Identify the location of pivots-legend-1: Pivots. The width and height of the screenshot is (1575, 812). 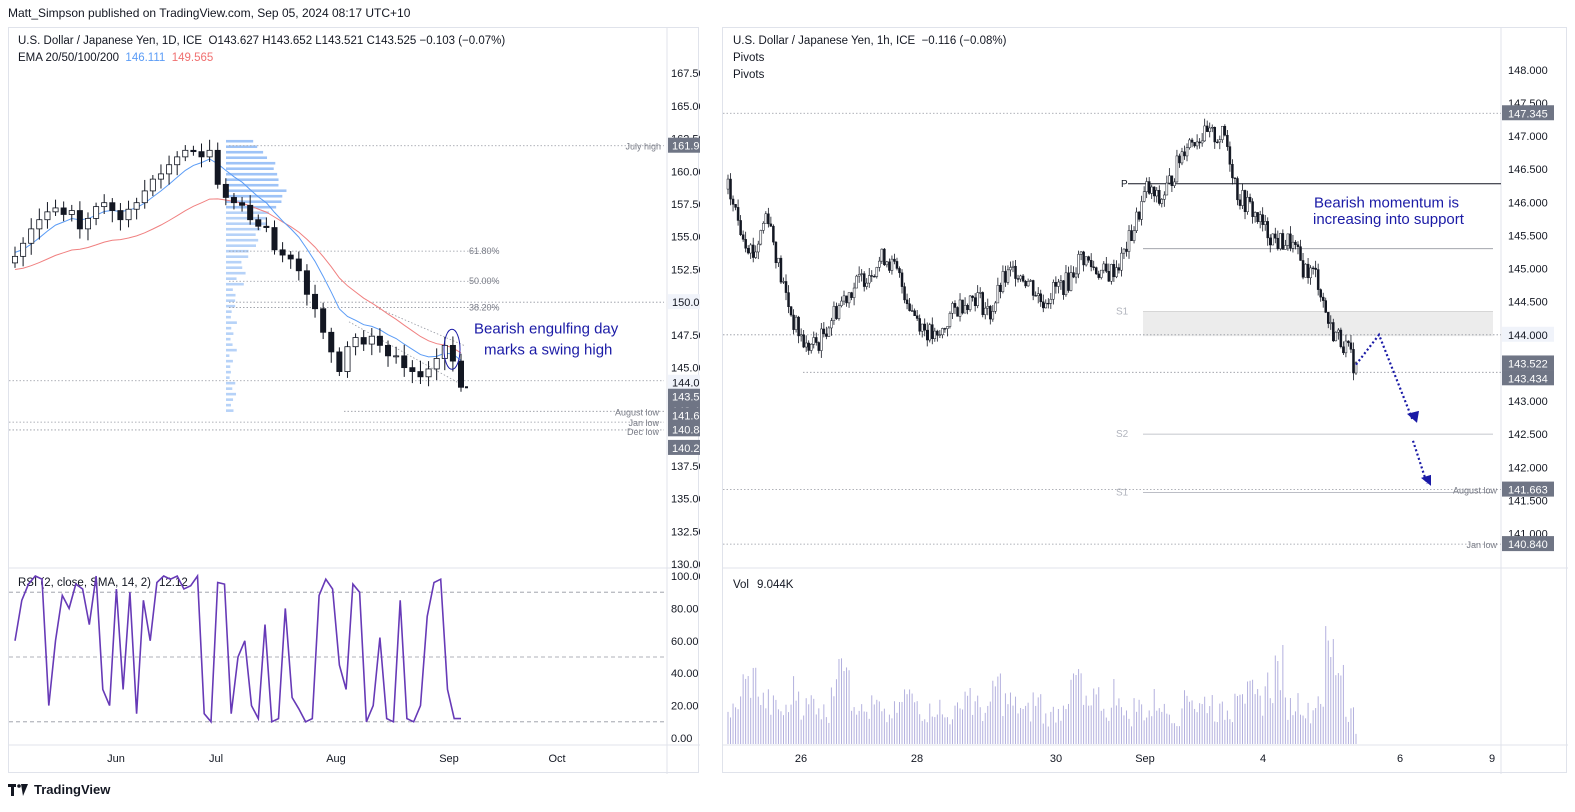
(749, 58).